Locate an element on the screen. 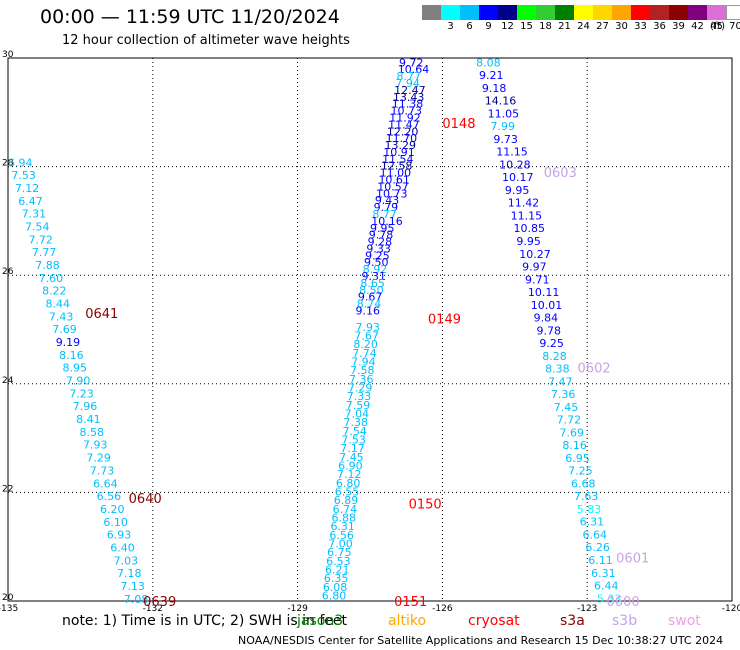  color-scale-label: 12 is located at coordinates (507, 26).